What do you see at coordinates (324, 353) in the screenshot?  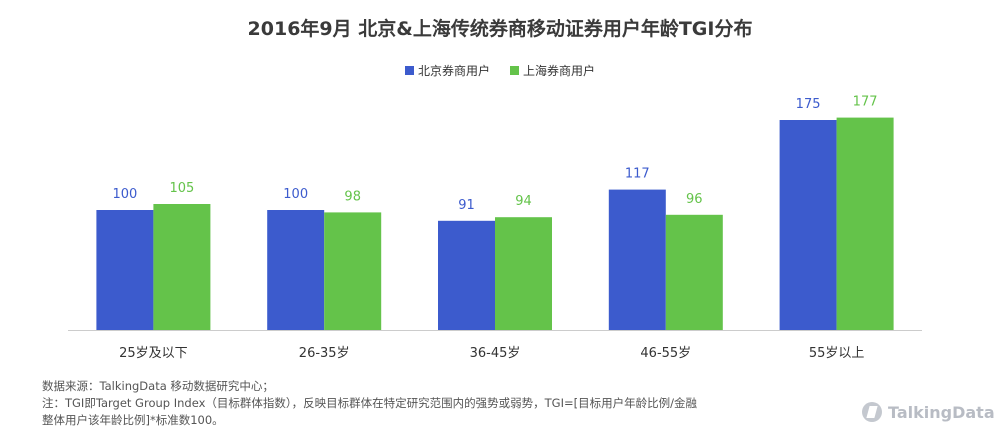 I see `x-tick-label-1: 26-35岁` at bounding box center [324, 353].